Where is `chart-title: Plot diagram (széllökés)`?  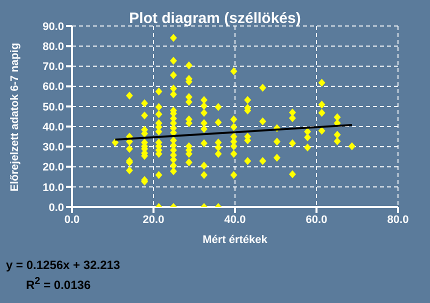 chart-title: Plot diagram (széllökés) is located at coordinates (215, 18).